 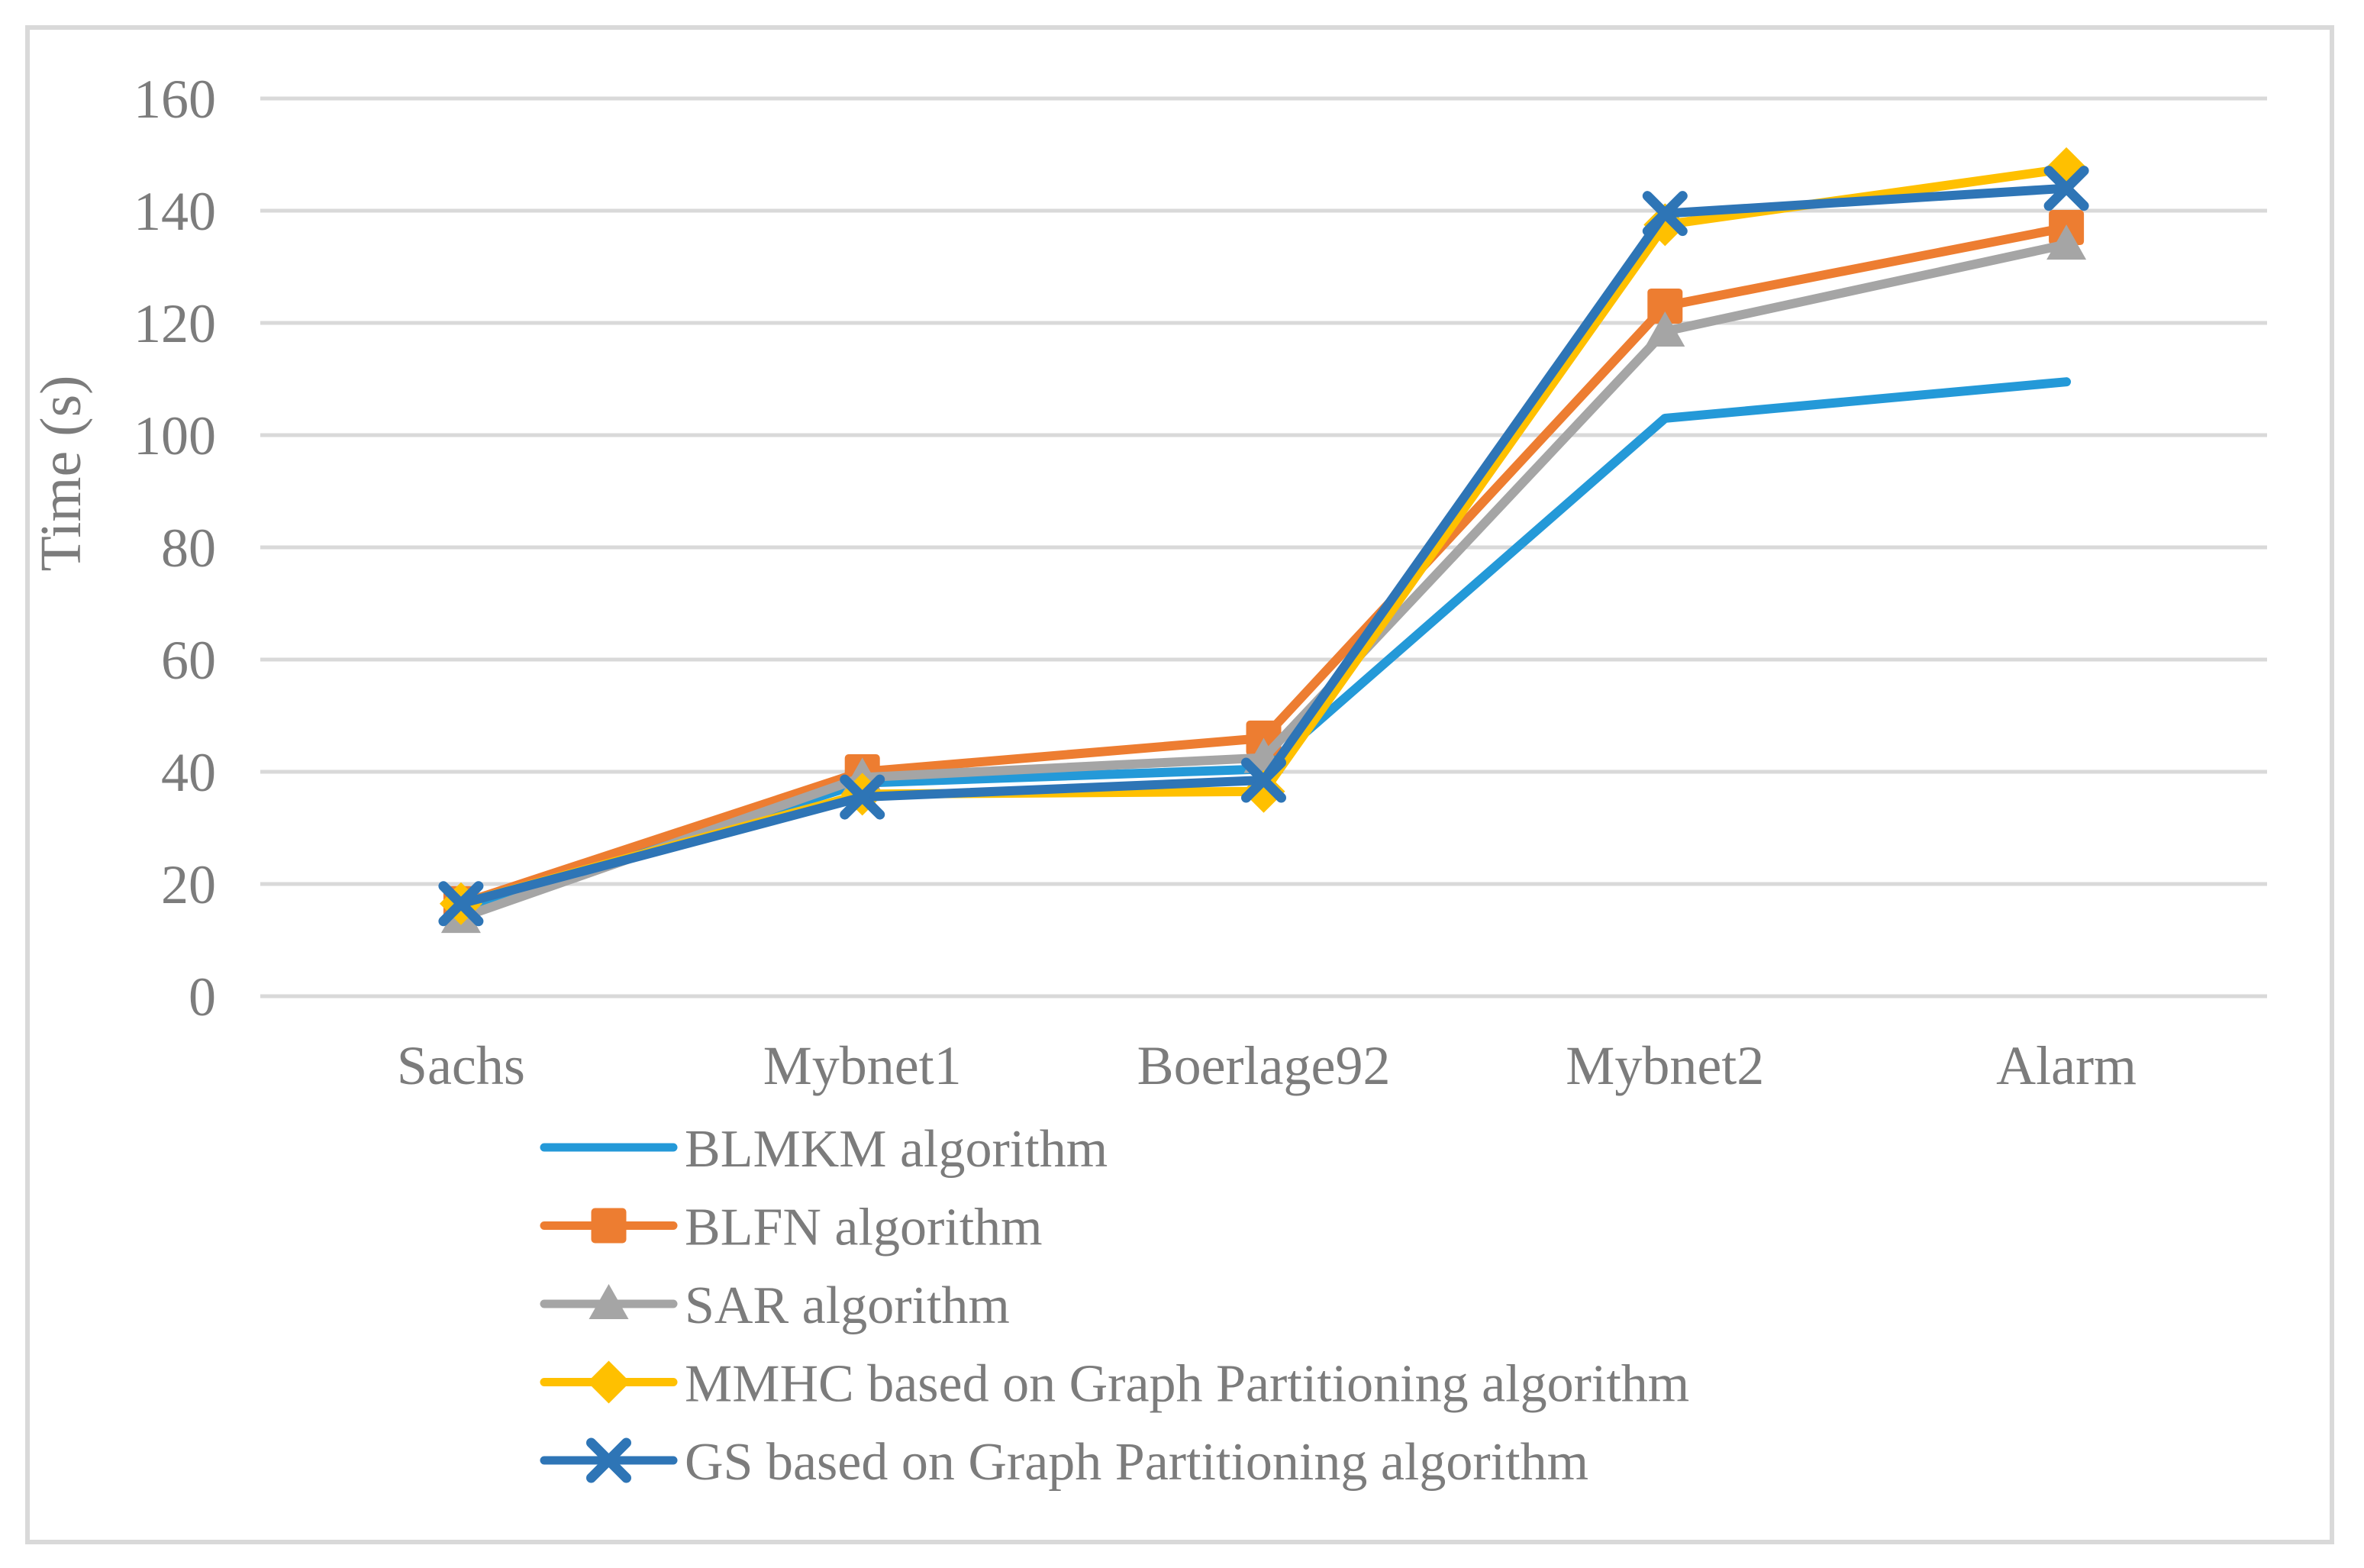 What do you see at coordinates (1136, 1462) in the screenshot?
I see `legend-label: GS based on Graph Partitioning algorithm` at bounding box center [1136, 1462].